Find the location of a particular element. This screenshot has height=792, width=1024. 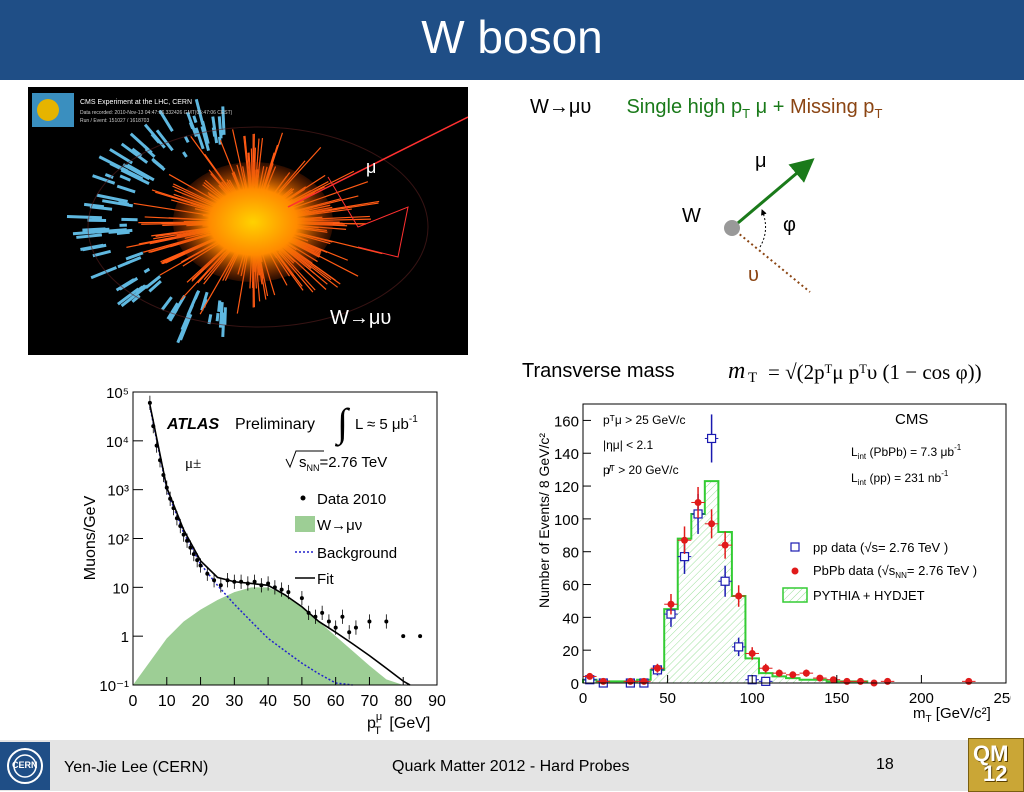

diagram-phi-label: φ is located at coordinates (789, 225).